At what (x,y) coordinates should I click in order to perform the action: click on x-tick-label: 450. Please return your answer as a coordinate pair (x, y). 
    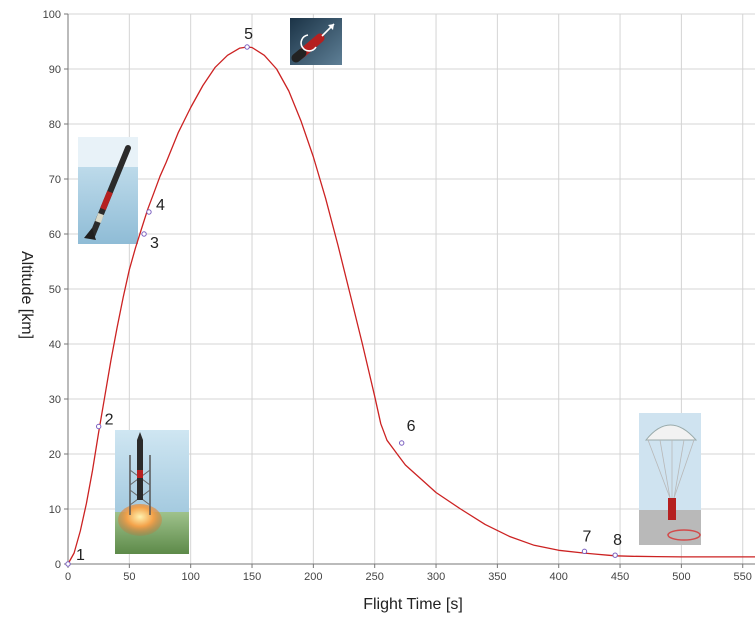
    Looking at the image, I should click on (620, 577).